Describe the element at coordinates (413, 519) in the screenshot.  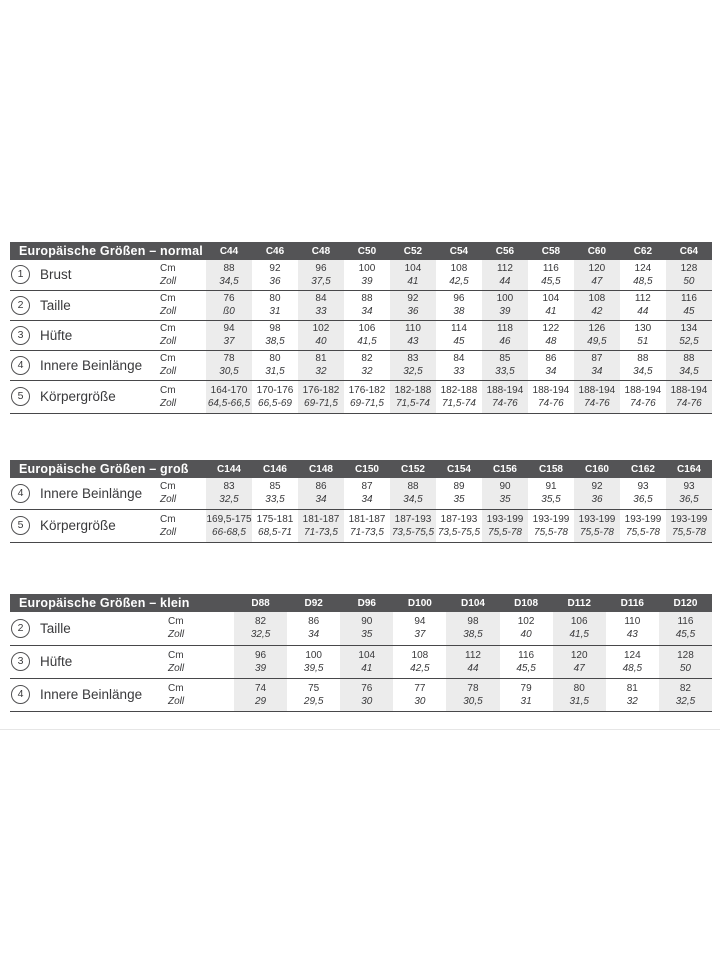
I see `cm-value: 187-193` at that location.